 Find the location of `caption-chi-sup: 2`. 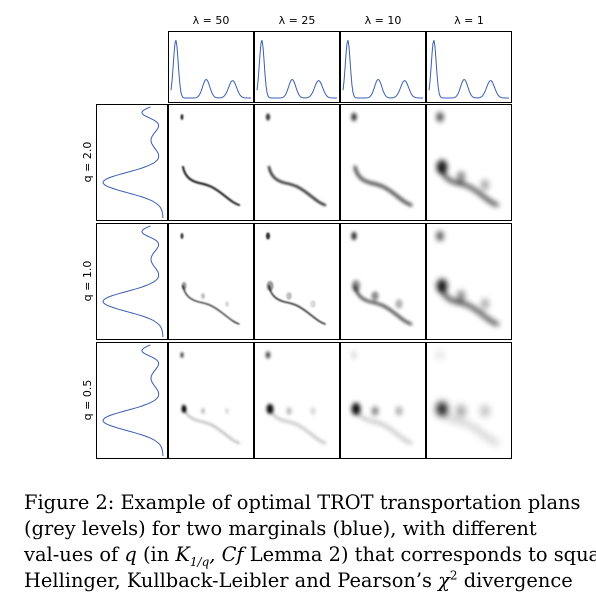

caption-chi-sup: 2 is located at coordinates (453, 575).